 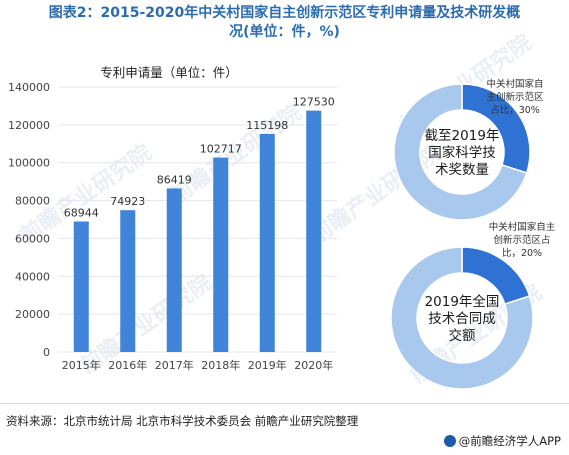 I want to click on title-line-1: 图表2：2015-2020年中关村国家自主创新示范区专利申请量及技术研发概, so click(x=284, y=13).